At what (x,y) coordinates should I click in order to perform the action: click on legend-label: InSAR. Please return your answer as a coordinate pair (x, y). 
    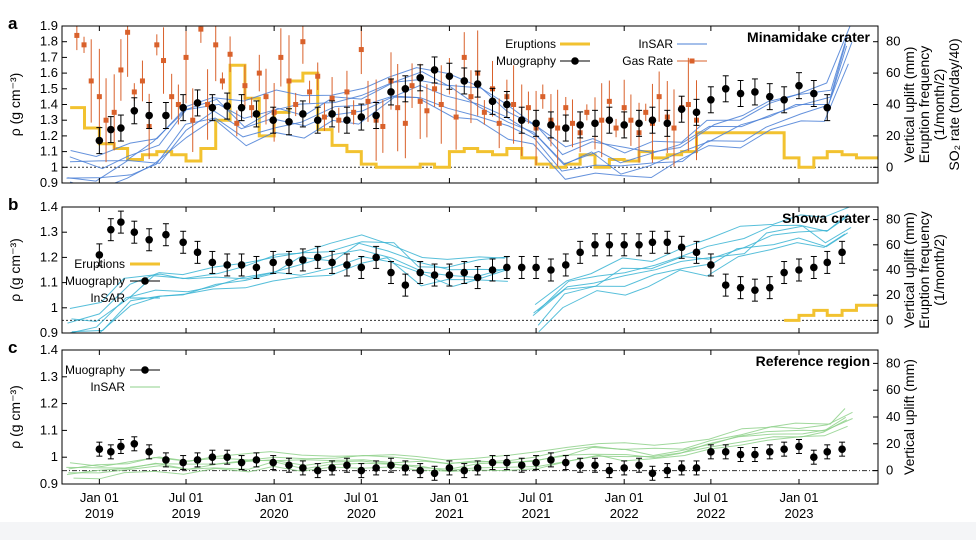
    Looking at the image, I should click on (107, 387).